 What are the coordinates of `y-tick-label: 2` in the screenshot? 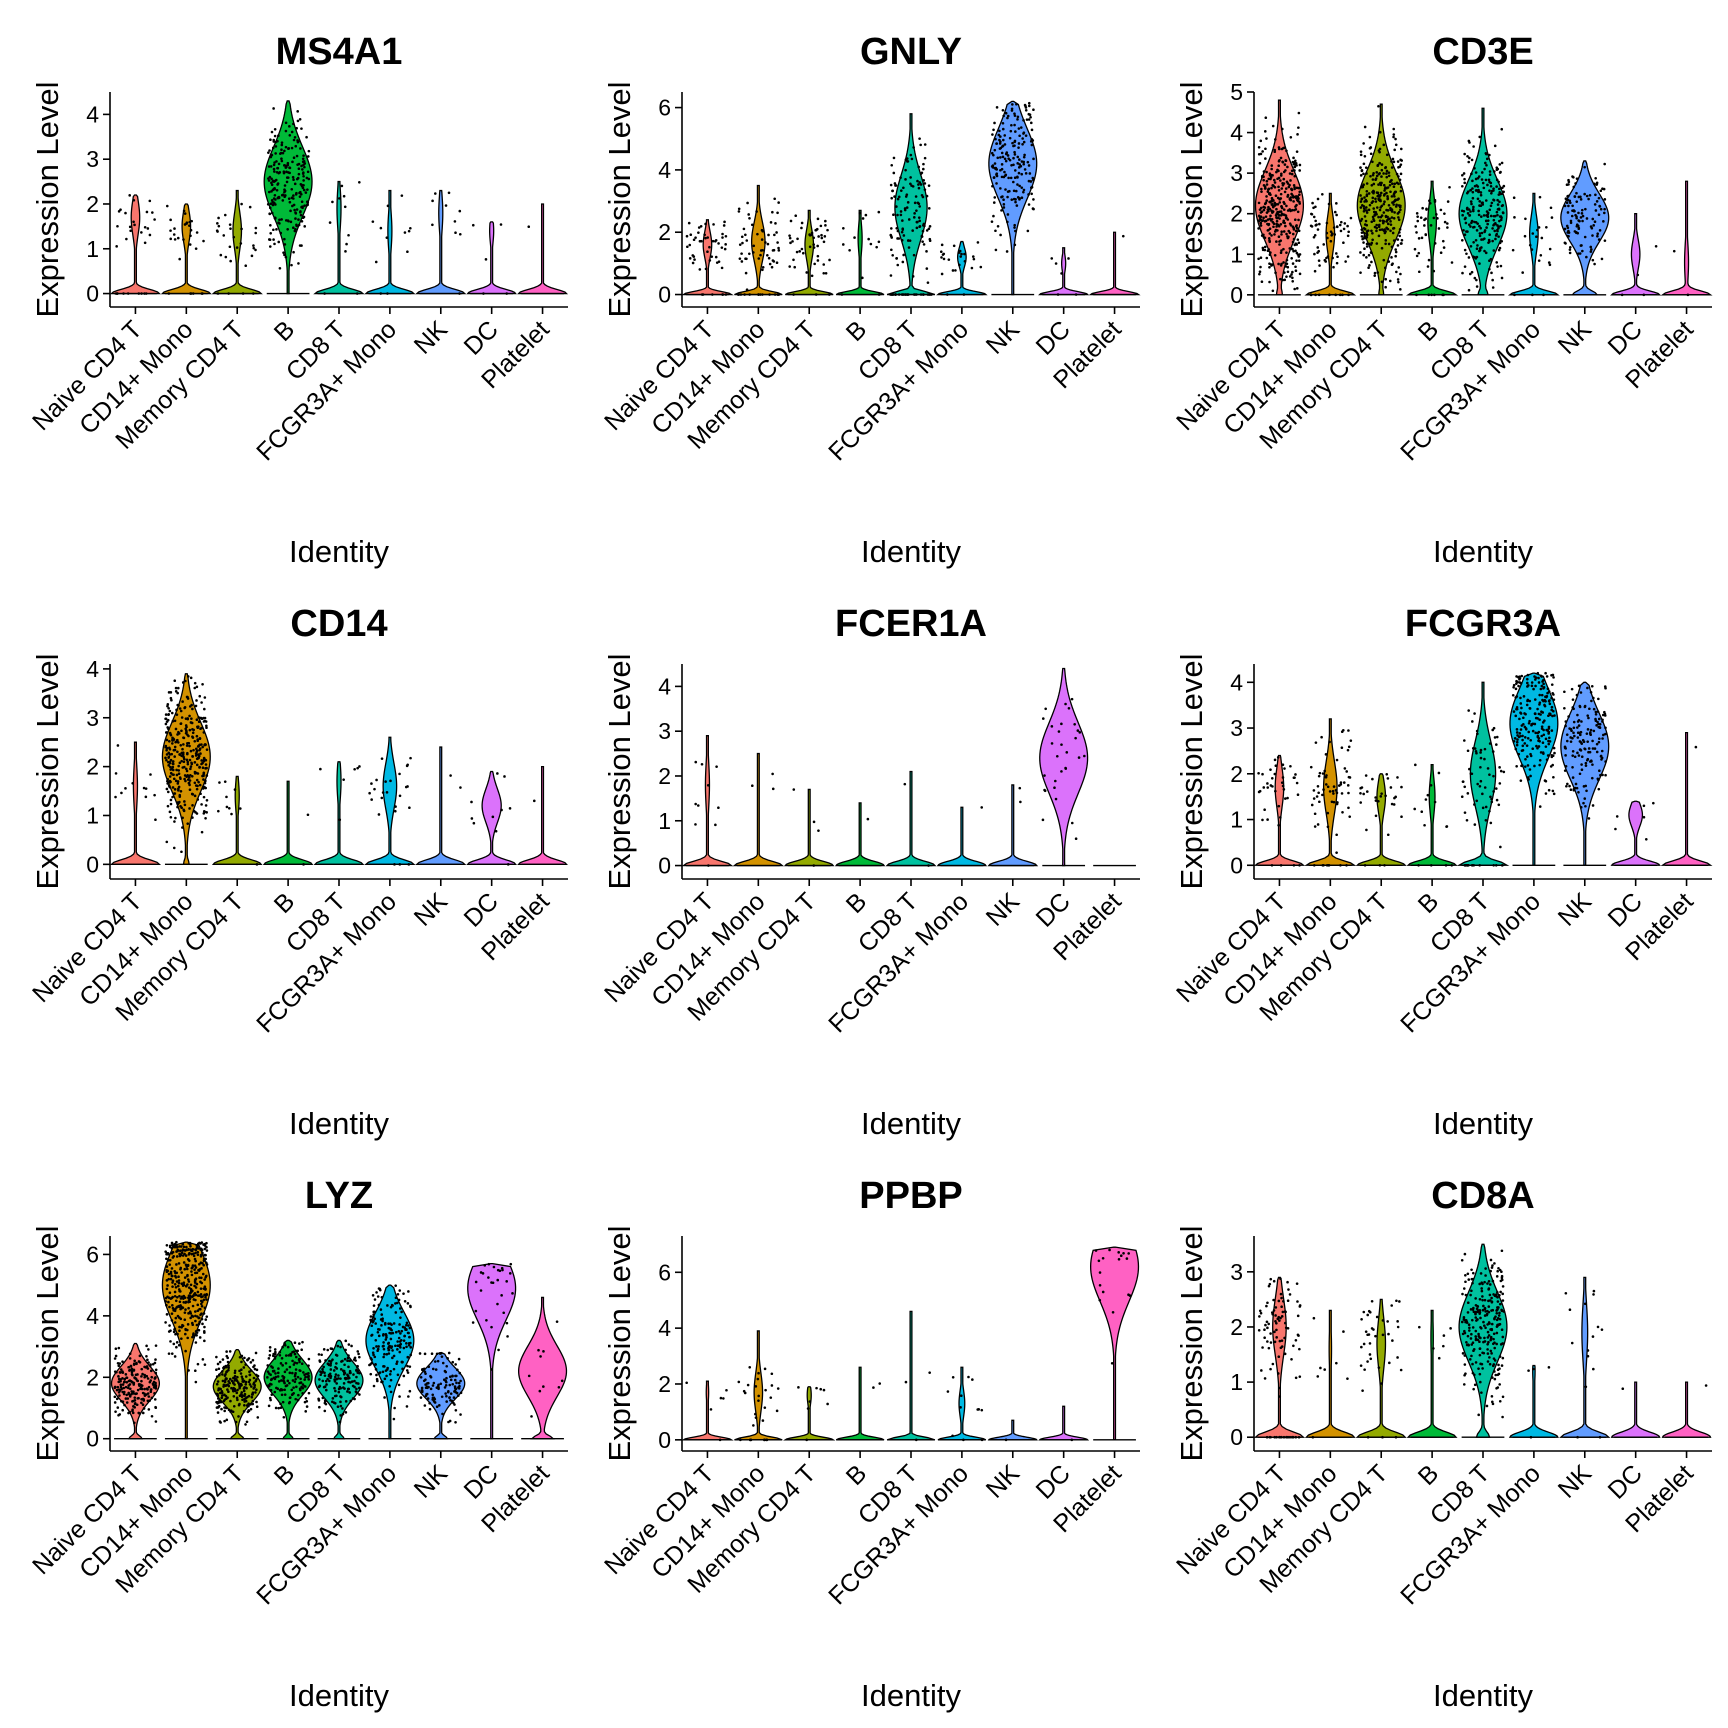 It's located at (92, 204).